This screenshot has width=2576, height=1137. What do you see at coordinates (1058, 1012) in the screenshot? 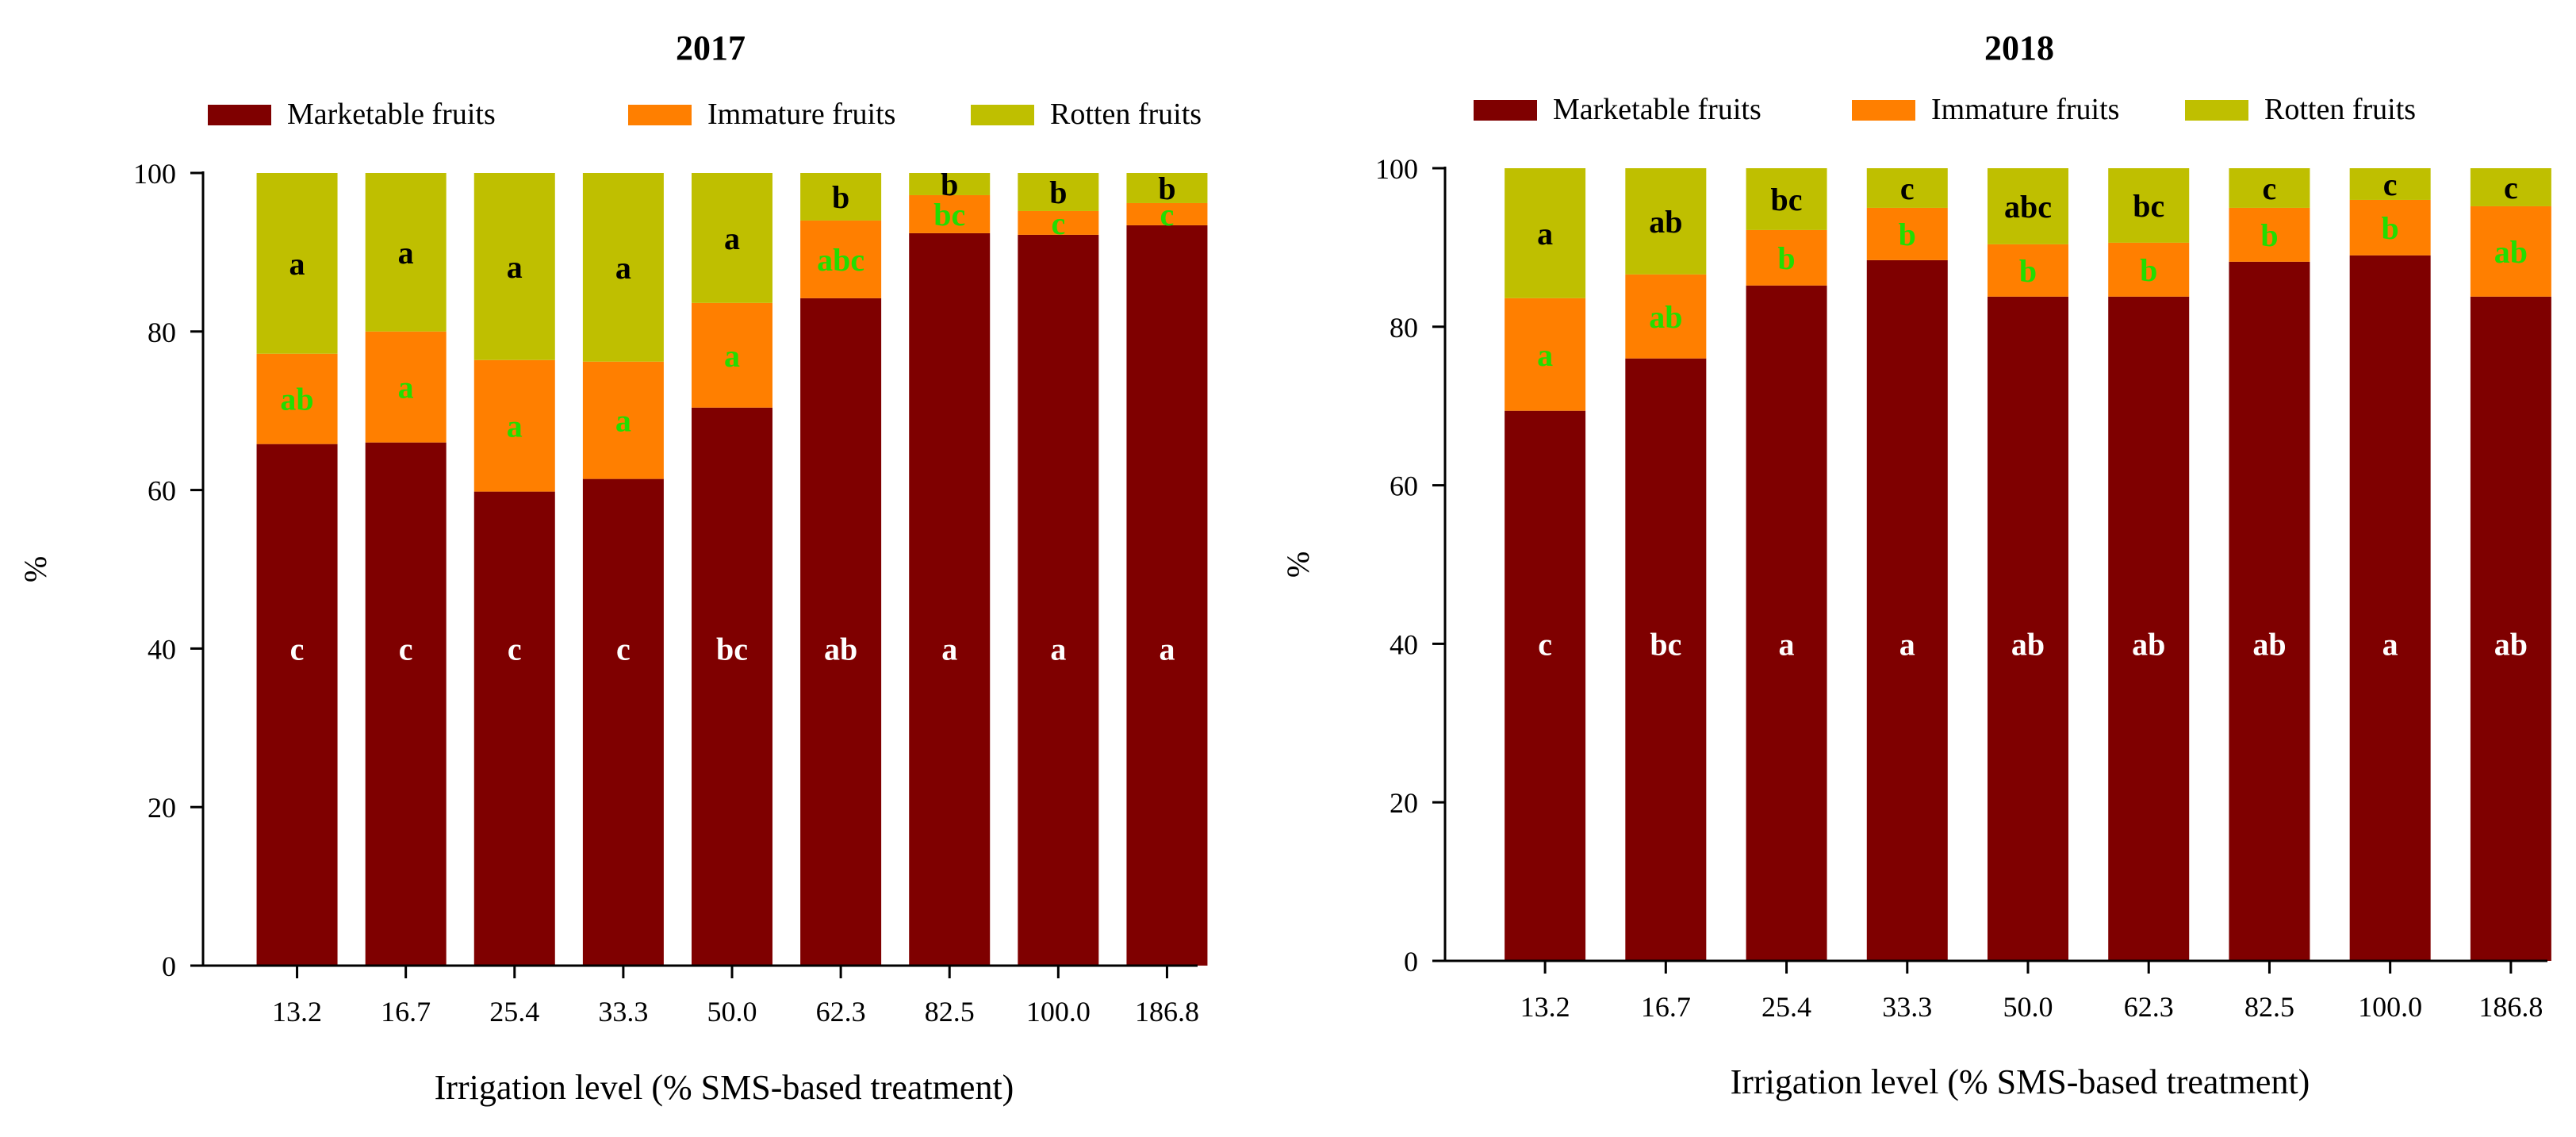
I see `x-tick-label: 100.0` at bounding box center [1058, 1012].